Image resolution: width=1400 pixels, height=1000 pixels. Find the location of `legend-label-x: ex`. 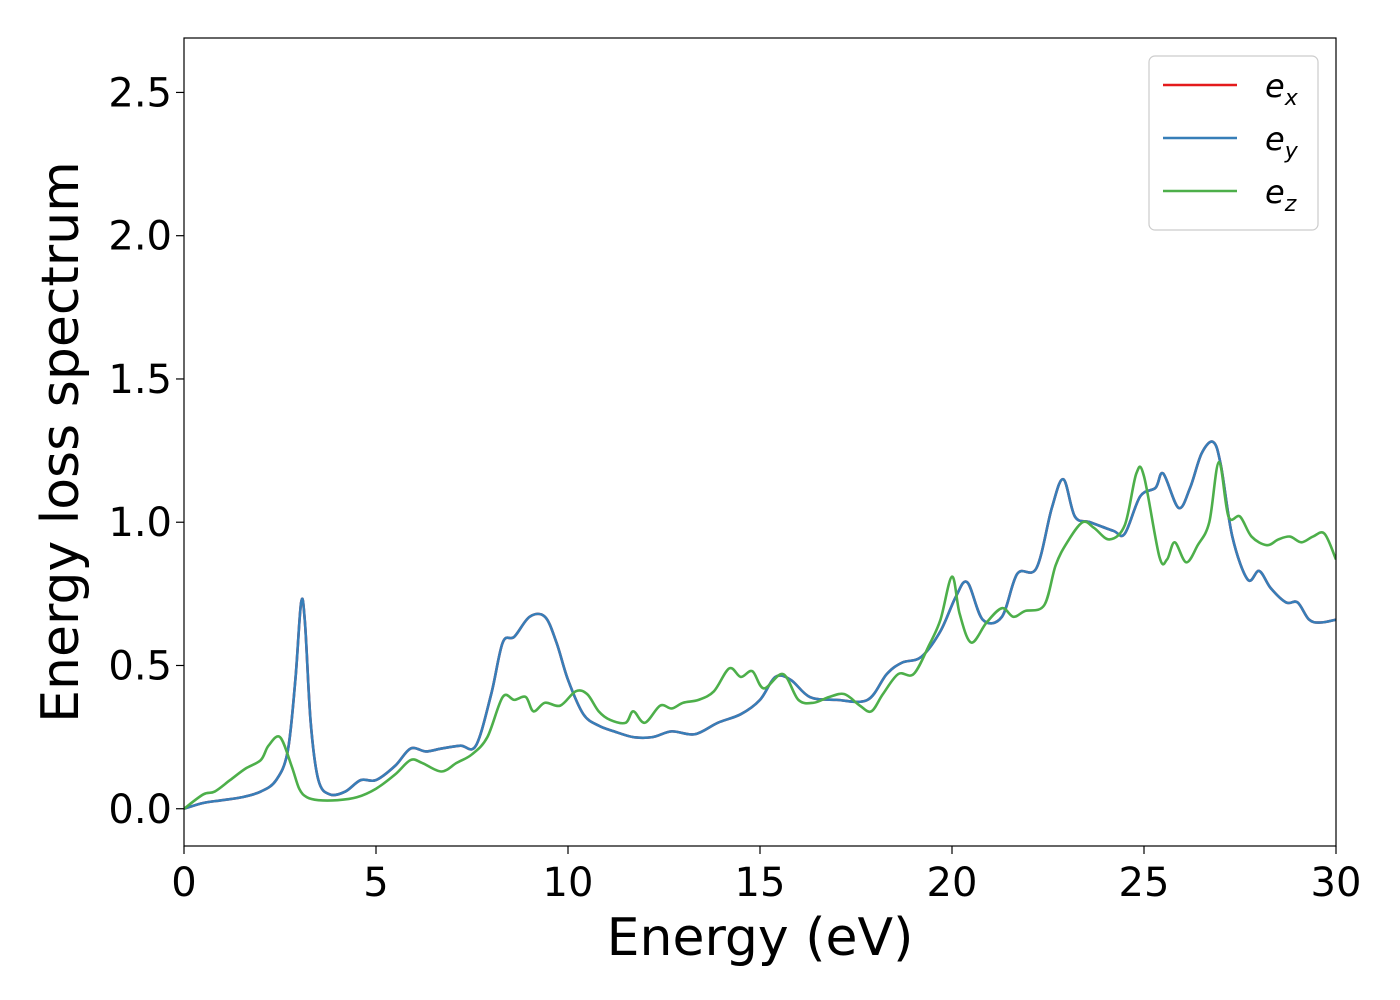

legend-label-x: ex is located at coordinates (1282, 89).